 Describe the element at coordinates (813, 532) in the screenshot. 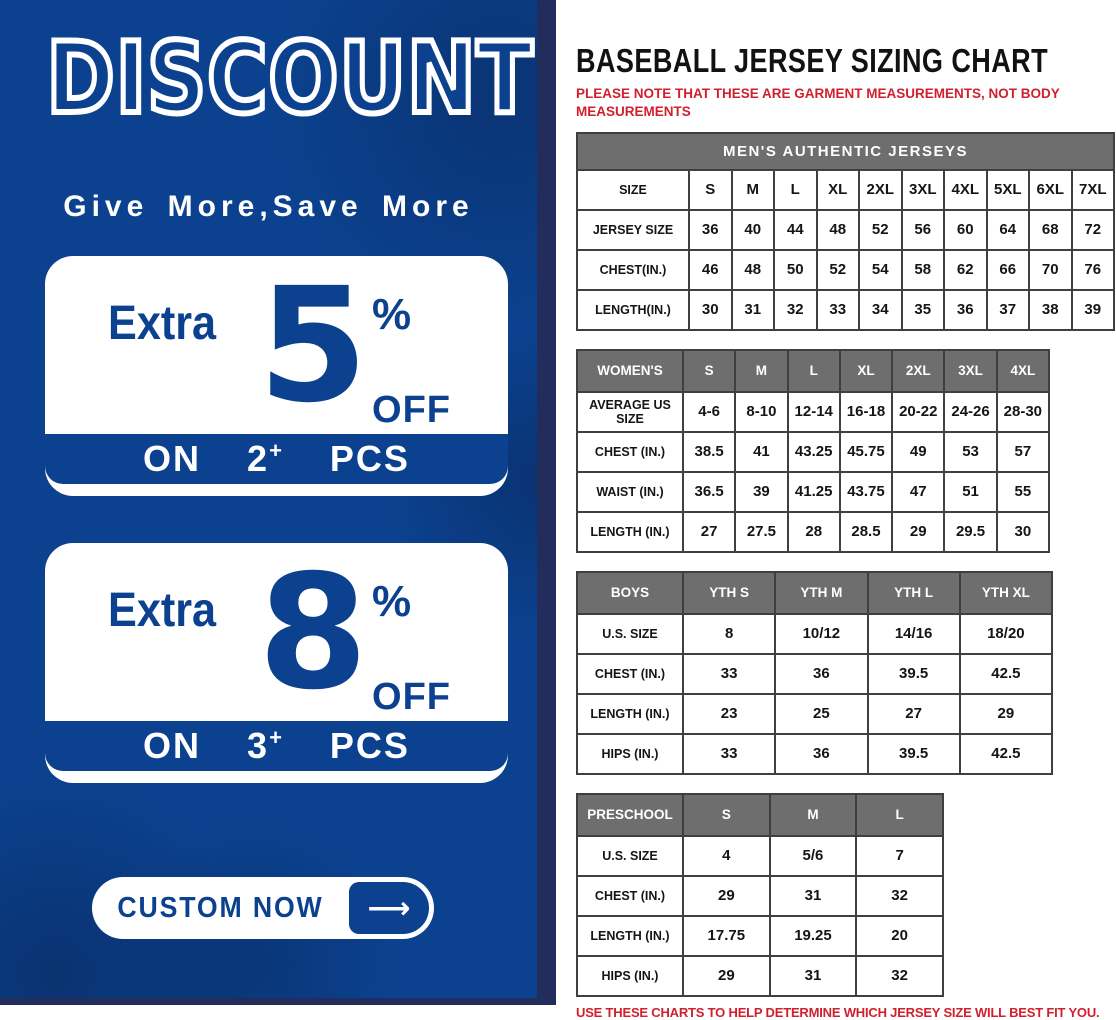

I see `cell-value: 28` at that location.